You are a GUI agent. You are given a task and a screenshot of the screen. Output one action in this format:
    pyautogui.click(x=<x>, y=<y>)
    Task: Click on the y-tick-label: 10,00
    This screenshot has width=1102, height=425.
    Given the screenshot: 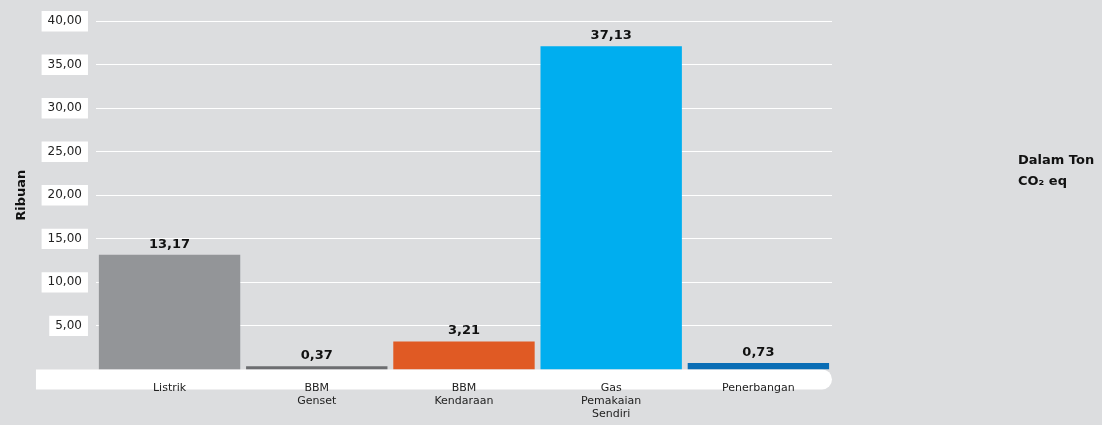 What is the action you would take?
    pyautogui.click(x=64, y=281)
    